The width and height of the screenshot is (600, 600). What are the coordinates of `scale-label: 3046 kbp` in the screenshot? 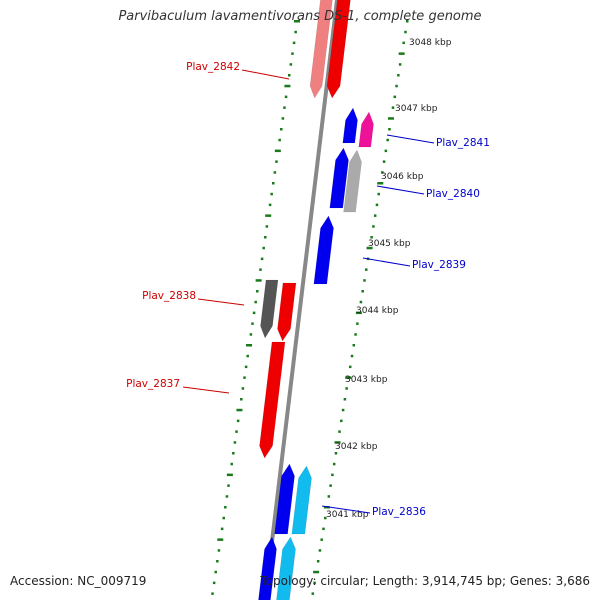 It's located at (402, 177).